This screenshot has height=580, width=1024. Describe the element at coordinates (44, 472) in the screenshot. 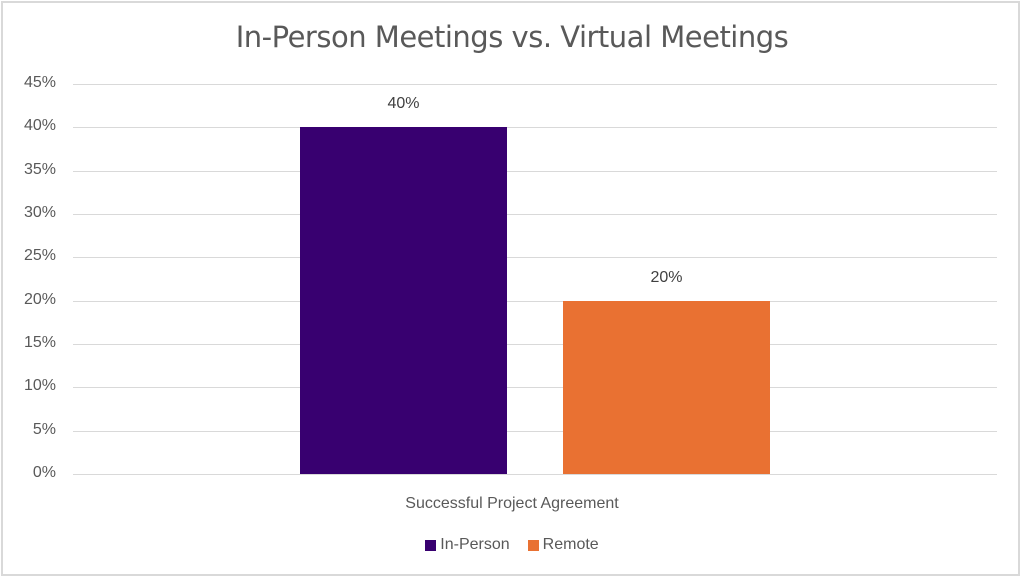

I see `y-tick-label: 0%` at that location.